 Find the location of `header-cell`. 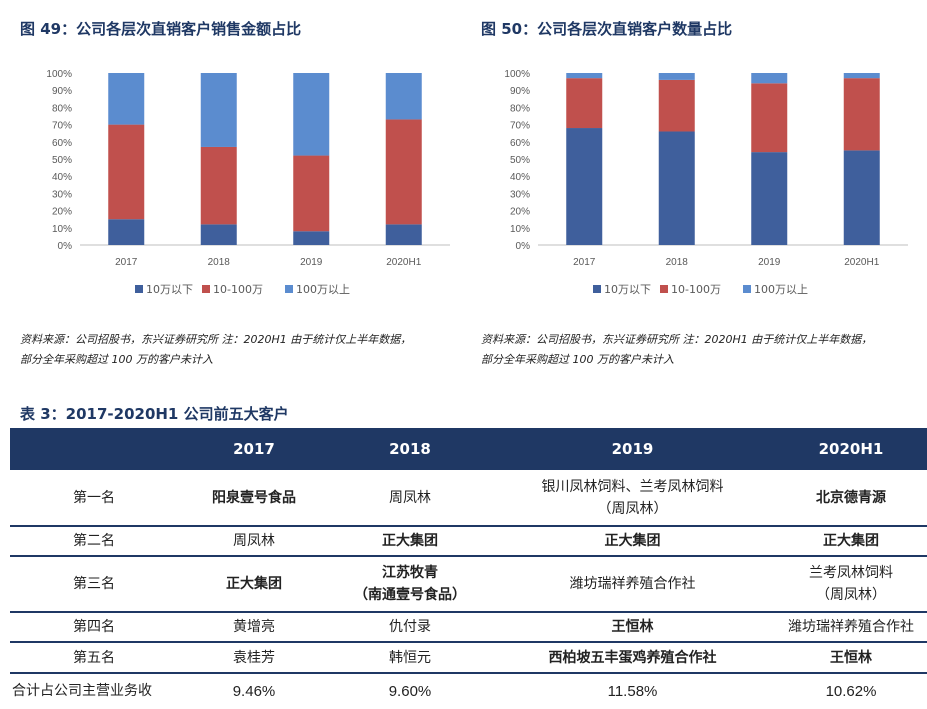

header-cell is located at coordinates (94, 449).